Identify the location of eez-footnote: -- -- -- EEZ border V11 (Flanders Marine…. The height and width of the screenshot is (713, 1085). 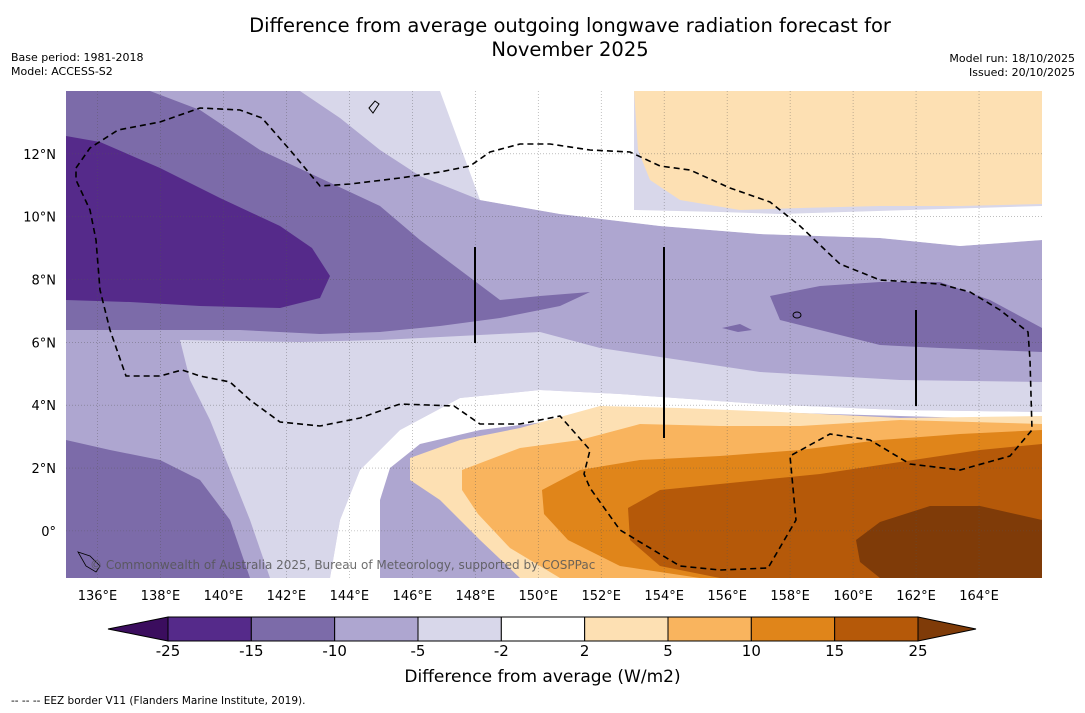
(158, 701).